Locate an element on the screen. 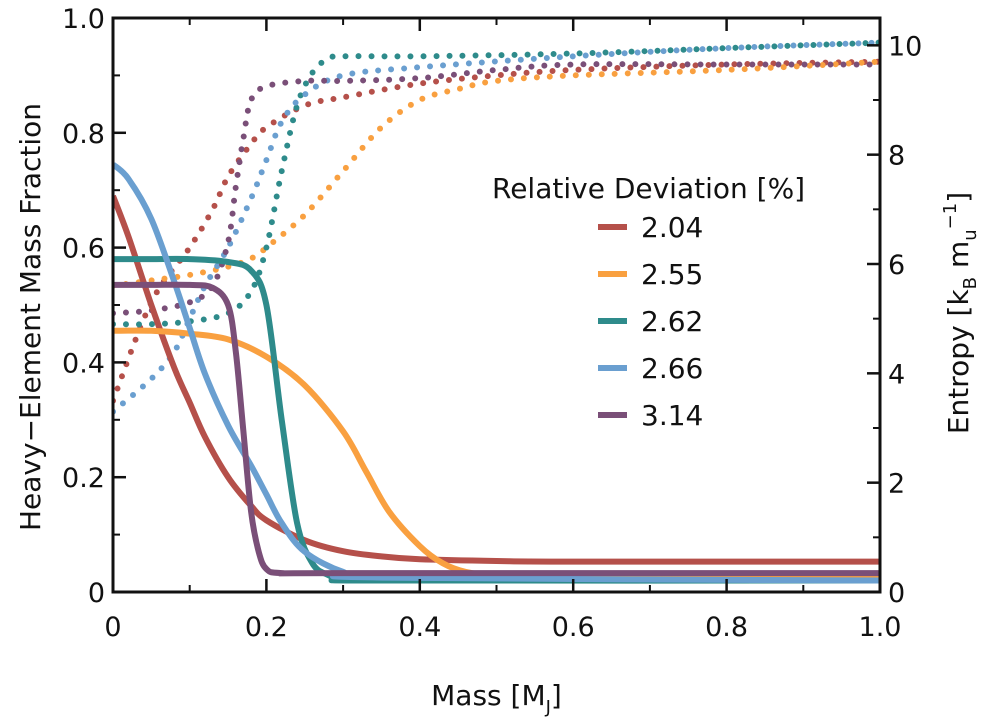 This screenshot has width=997, height=727. y-left-tick-label: 0.2 is located at coordinates (83, 478).